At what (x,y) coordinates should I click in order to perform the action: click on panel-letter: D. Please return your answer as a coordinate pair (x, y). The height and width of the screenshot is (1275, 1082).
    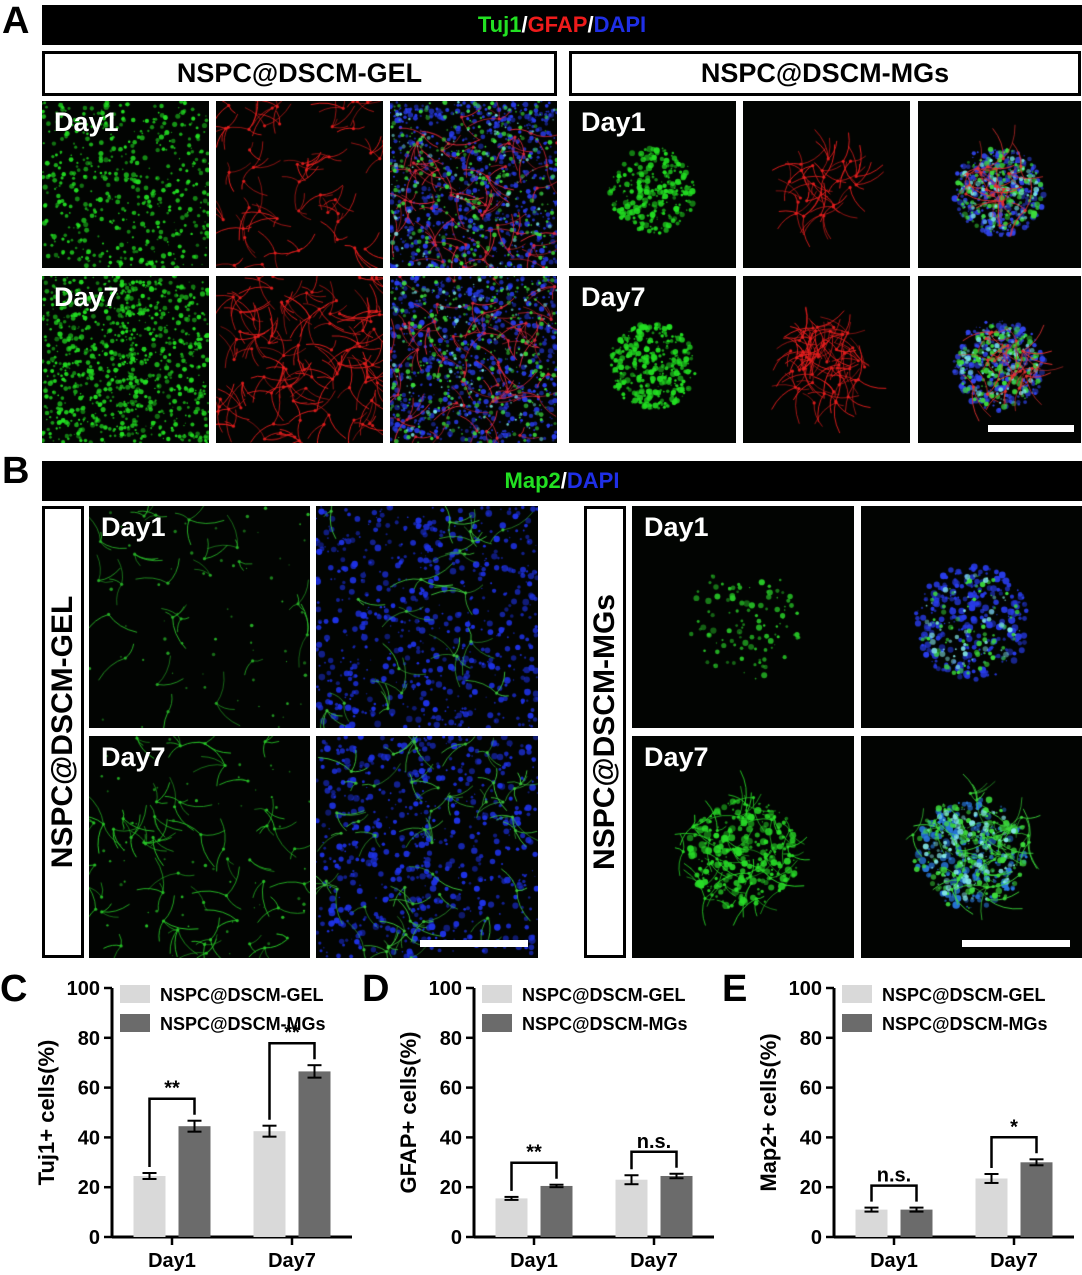
    Looking at the image, I should click on (375, 989).